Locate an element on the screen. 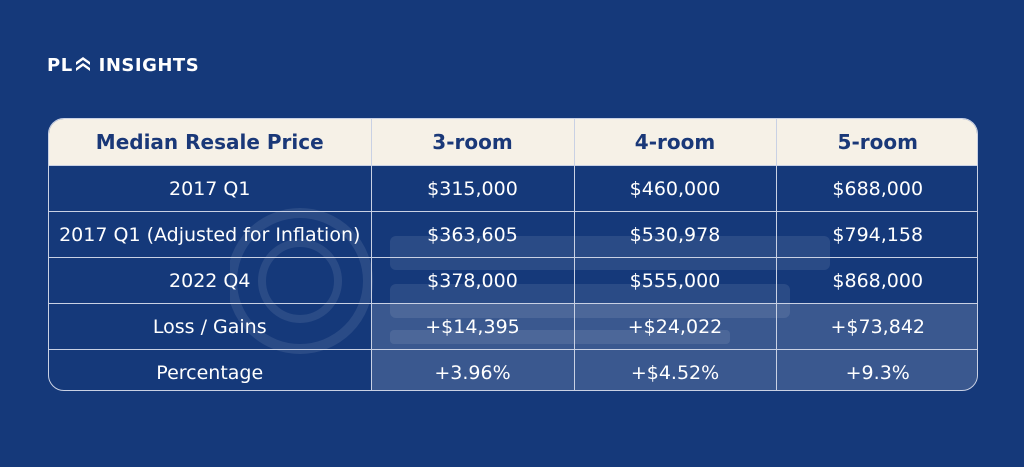 The height and width of the screenshot is (467, 1024). table-row: Percentage +3.96% +$4.52% +9.3% is located at coordinates (513, 369).